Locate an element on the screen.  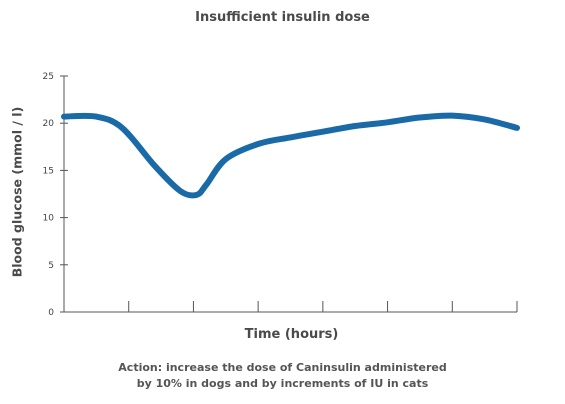
y-ticks: 0 5 10 15 20 25 is located at coordinates (55, 195).